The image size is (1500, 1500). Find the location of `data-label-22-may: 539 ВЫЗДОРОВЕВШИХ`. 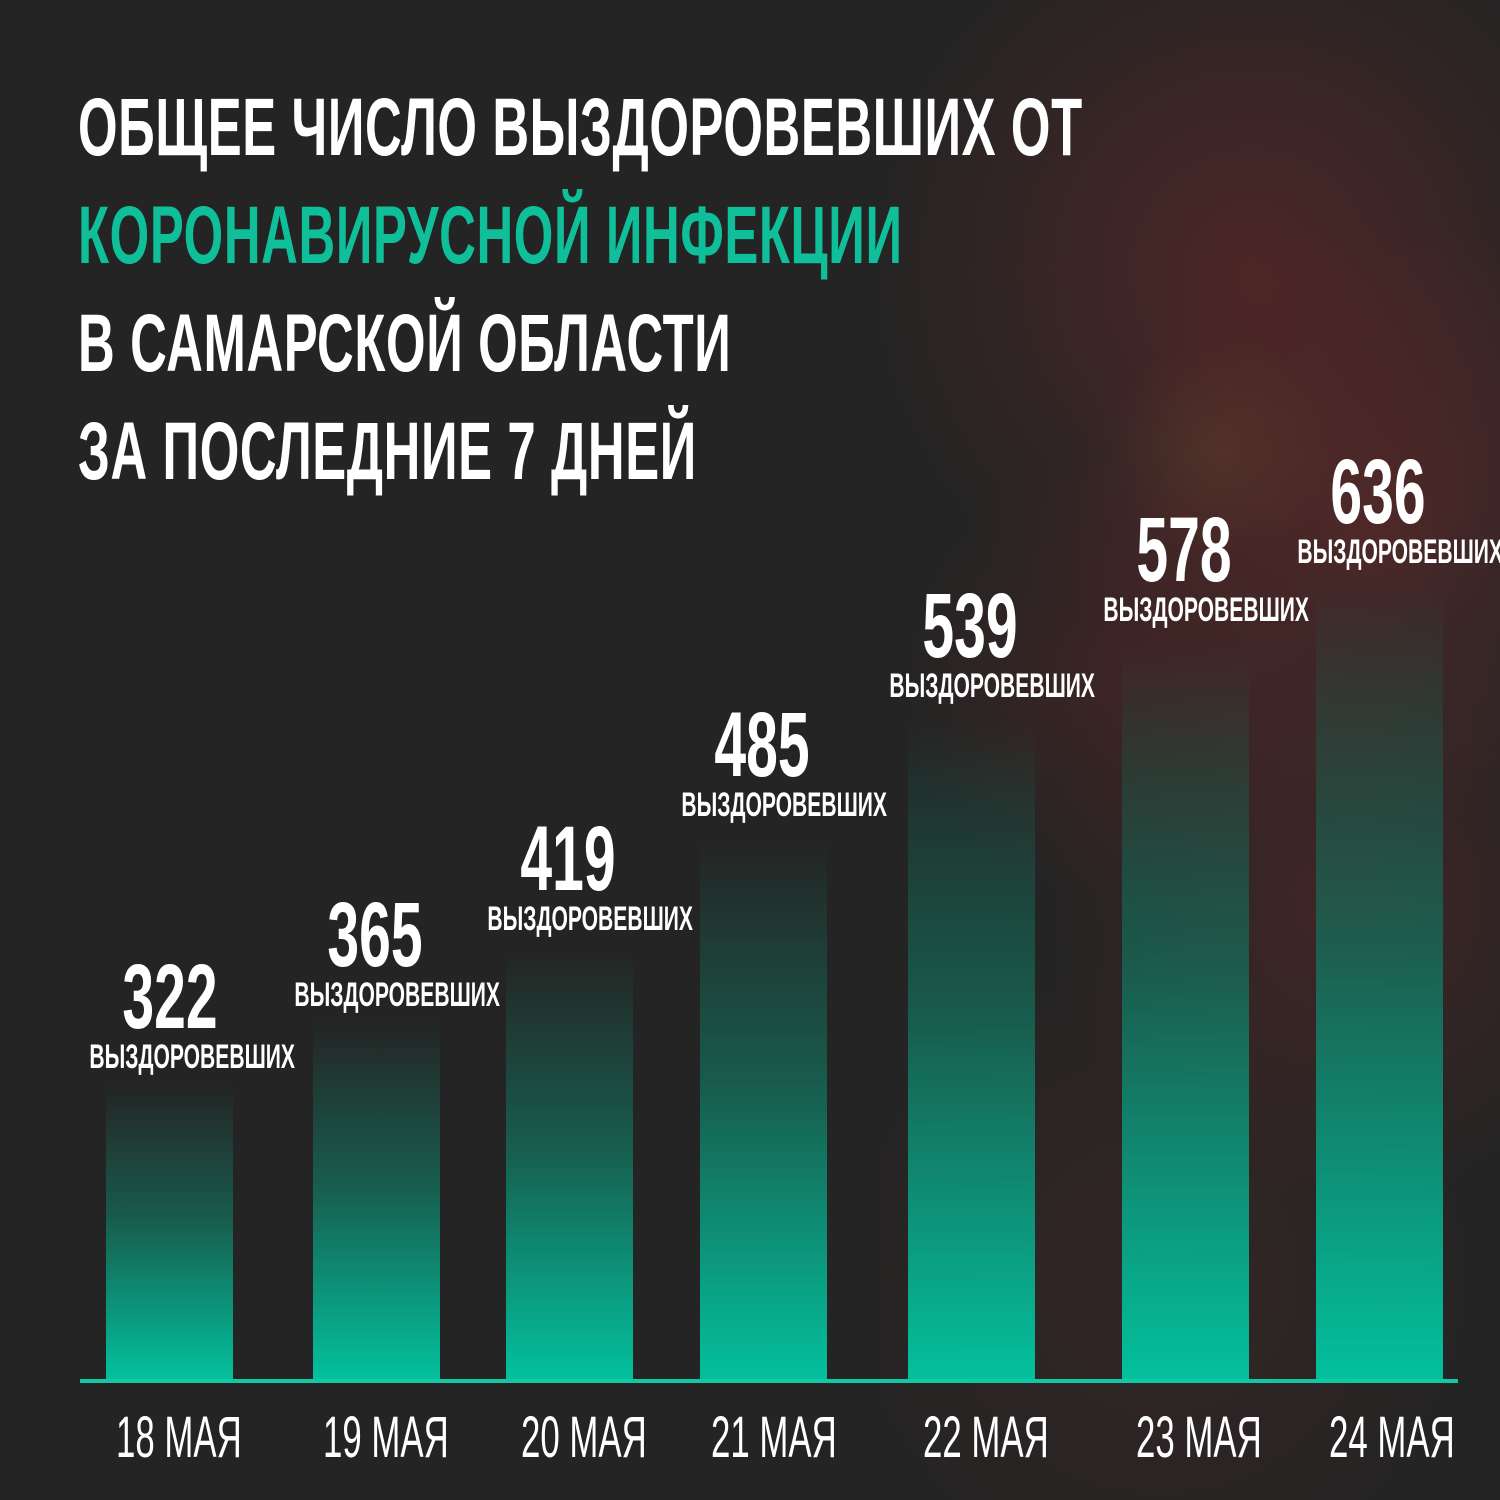

data-label-22-may: 539 ВЫЗДОРОВЕВШИХ is located at coordinates (970, 640).